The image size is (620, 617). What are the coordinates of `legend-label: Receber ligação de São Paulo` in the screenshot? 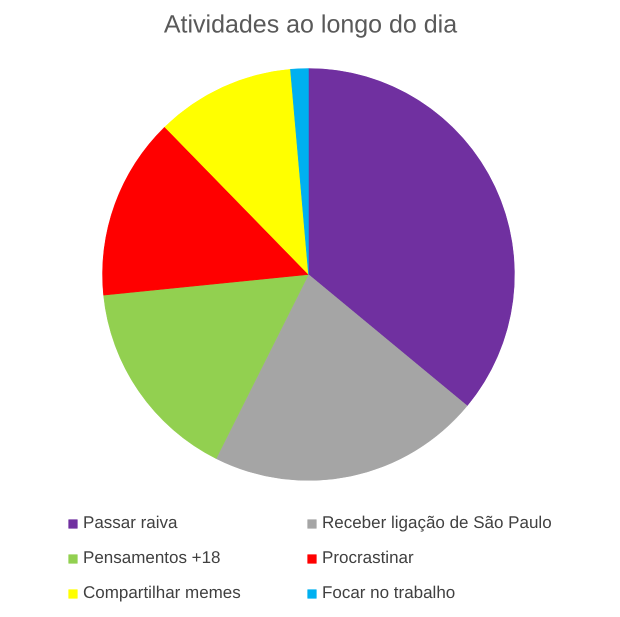 It's located at (437, 523).